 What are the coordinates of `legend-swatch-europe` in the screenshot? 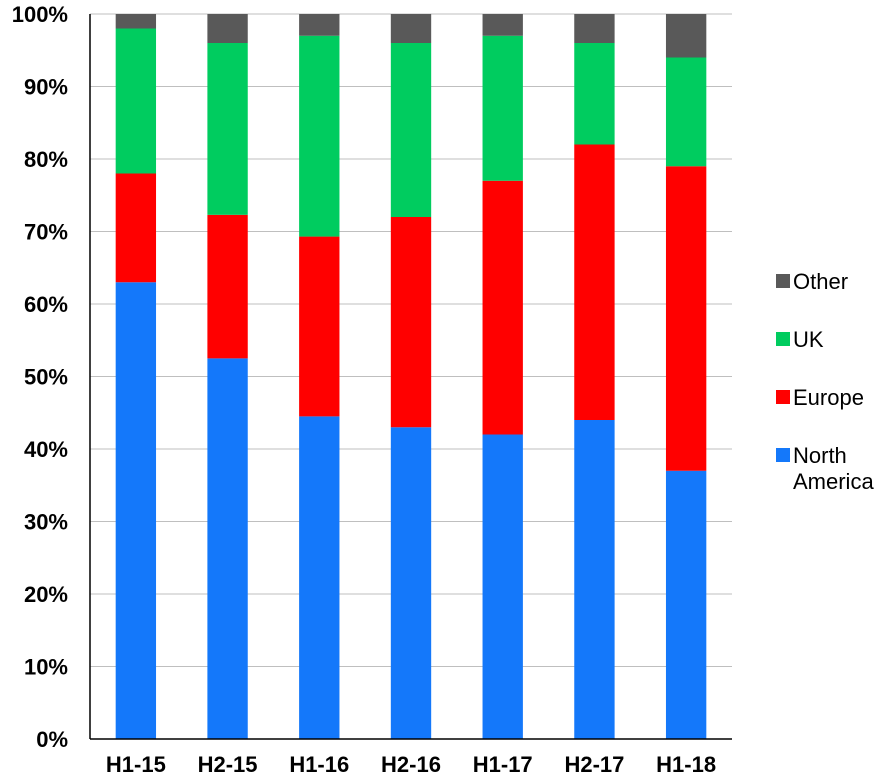 It's located at (783, 397).